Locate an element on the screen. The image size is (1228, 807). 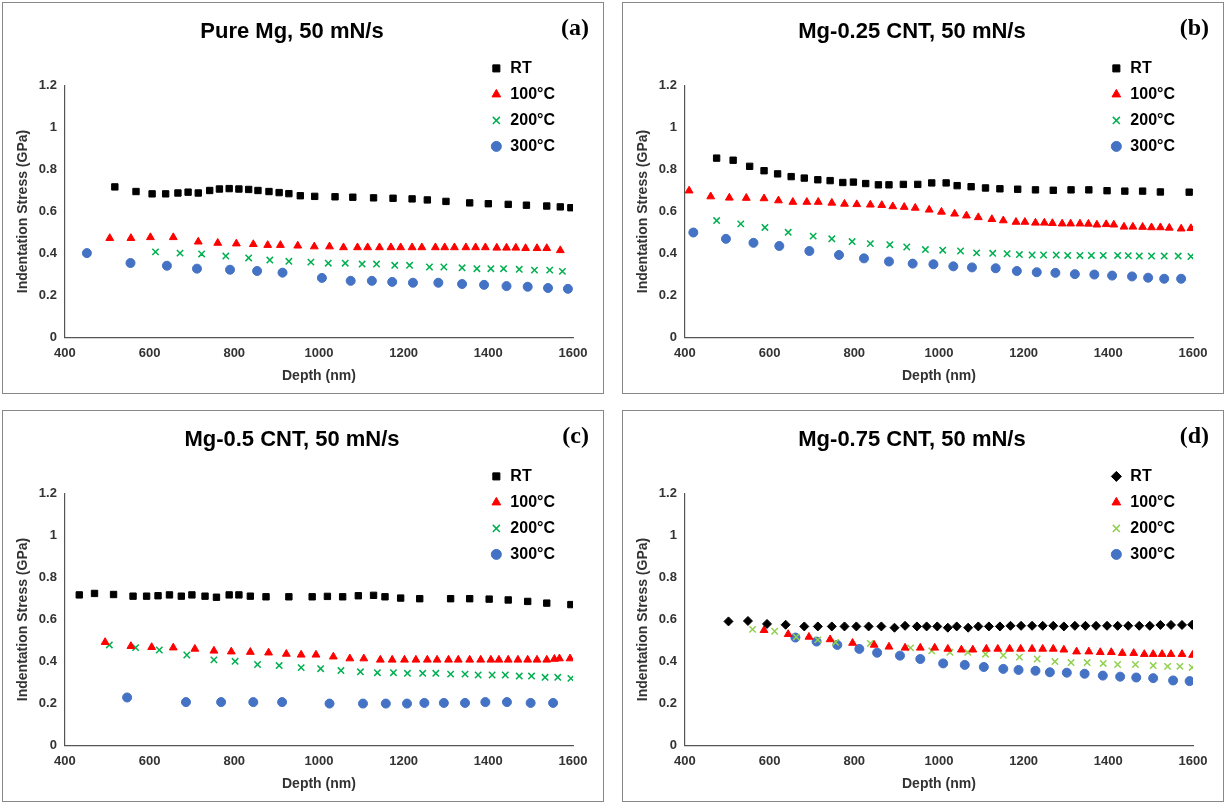
x-axis-title: Depth (nm) is located at coordinates (318, 375).